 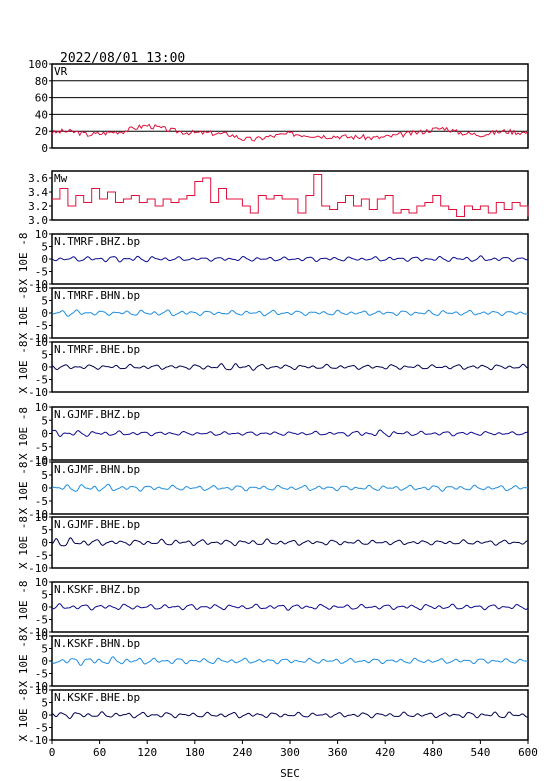 What do you see at coordinates (61, 178) in the screenshot?
I see `panel-label: Mw` at bounding box center [61, 178].